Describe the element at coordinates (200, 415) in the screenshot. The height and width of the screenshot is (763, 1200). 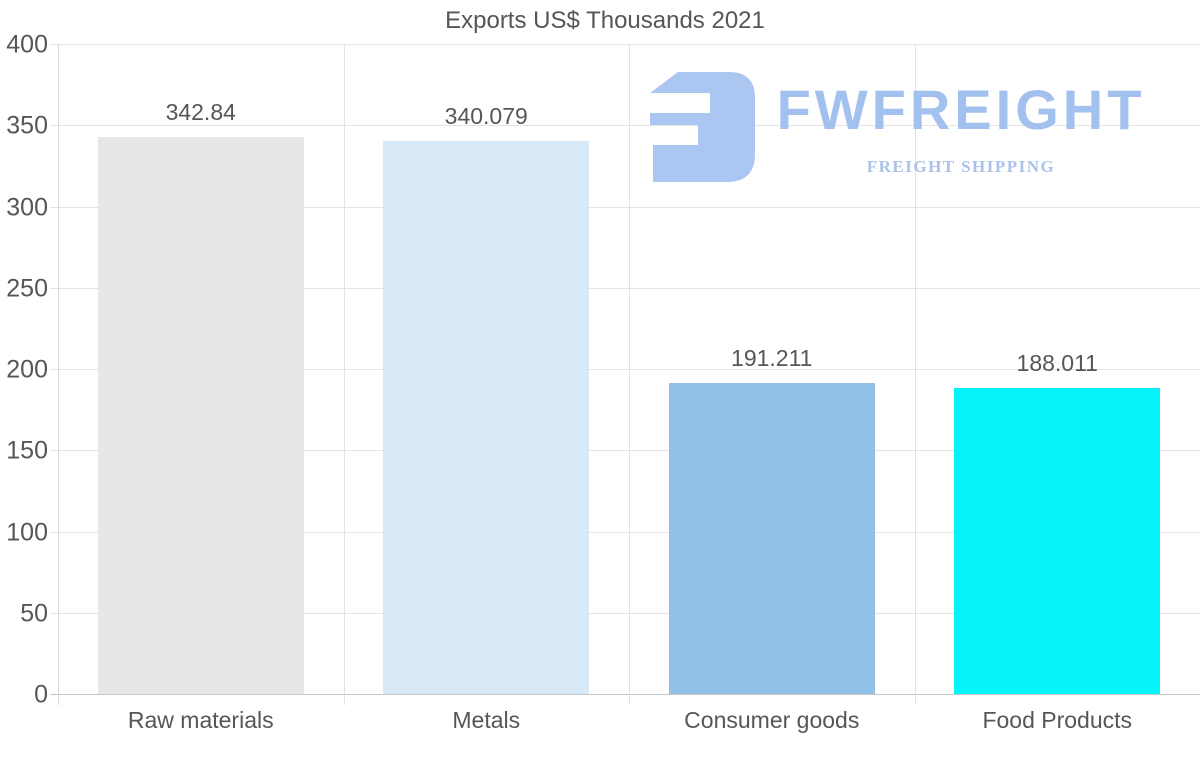
I see `bar-raw-materials` at that location.